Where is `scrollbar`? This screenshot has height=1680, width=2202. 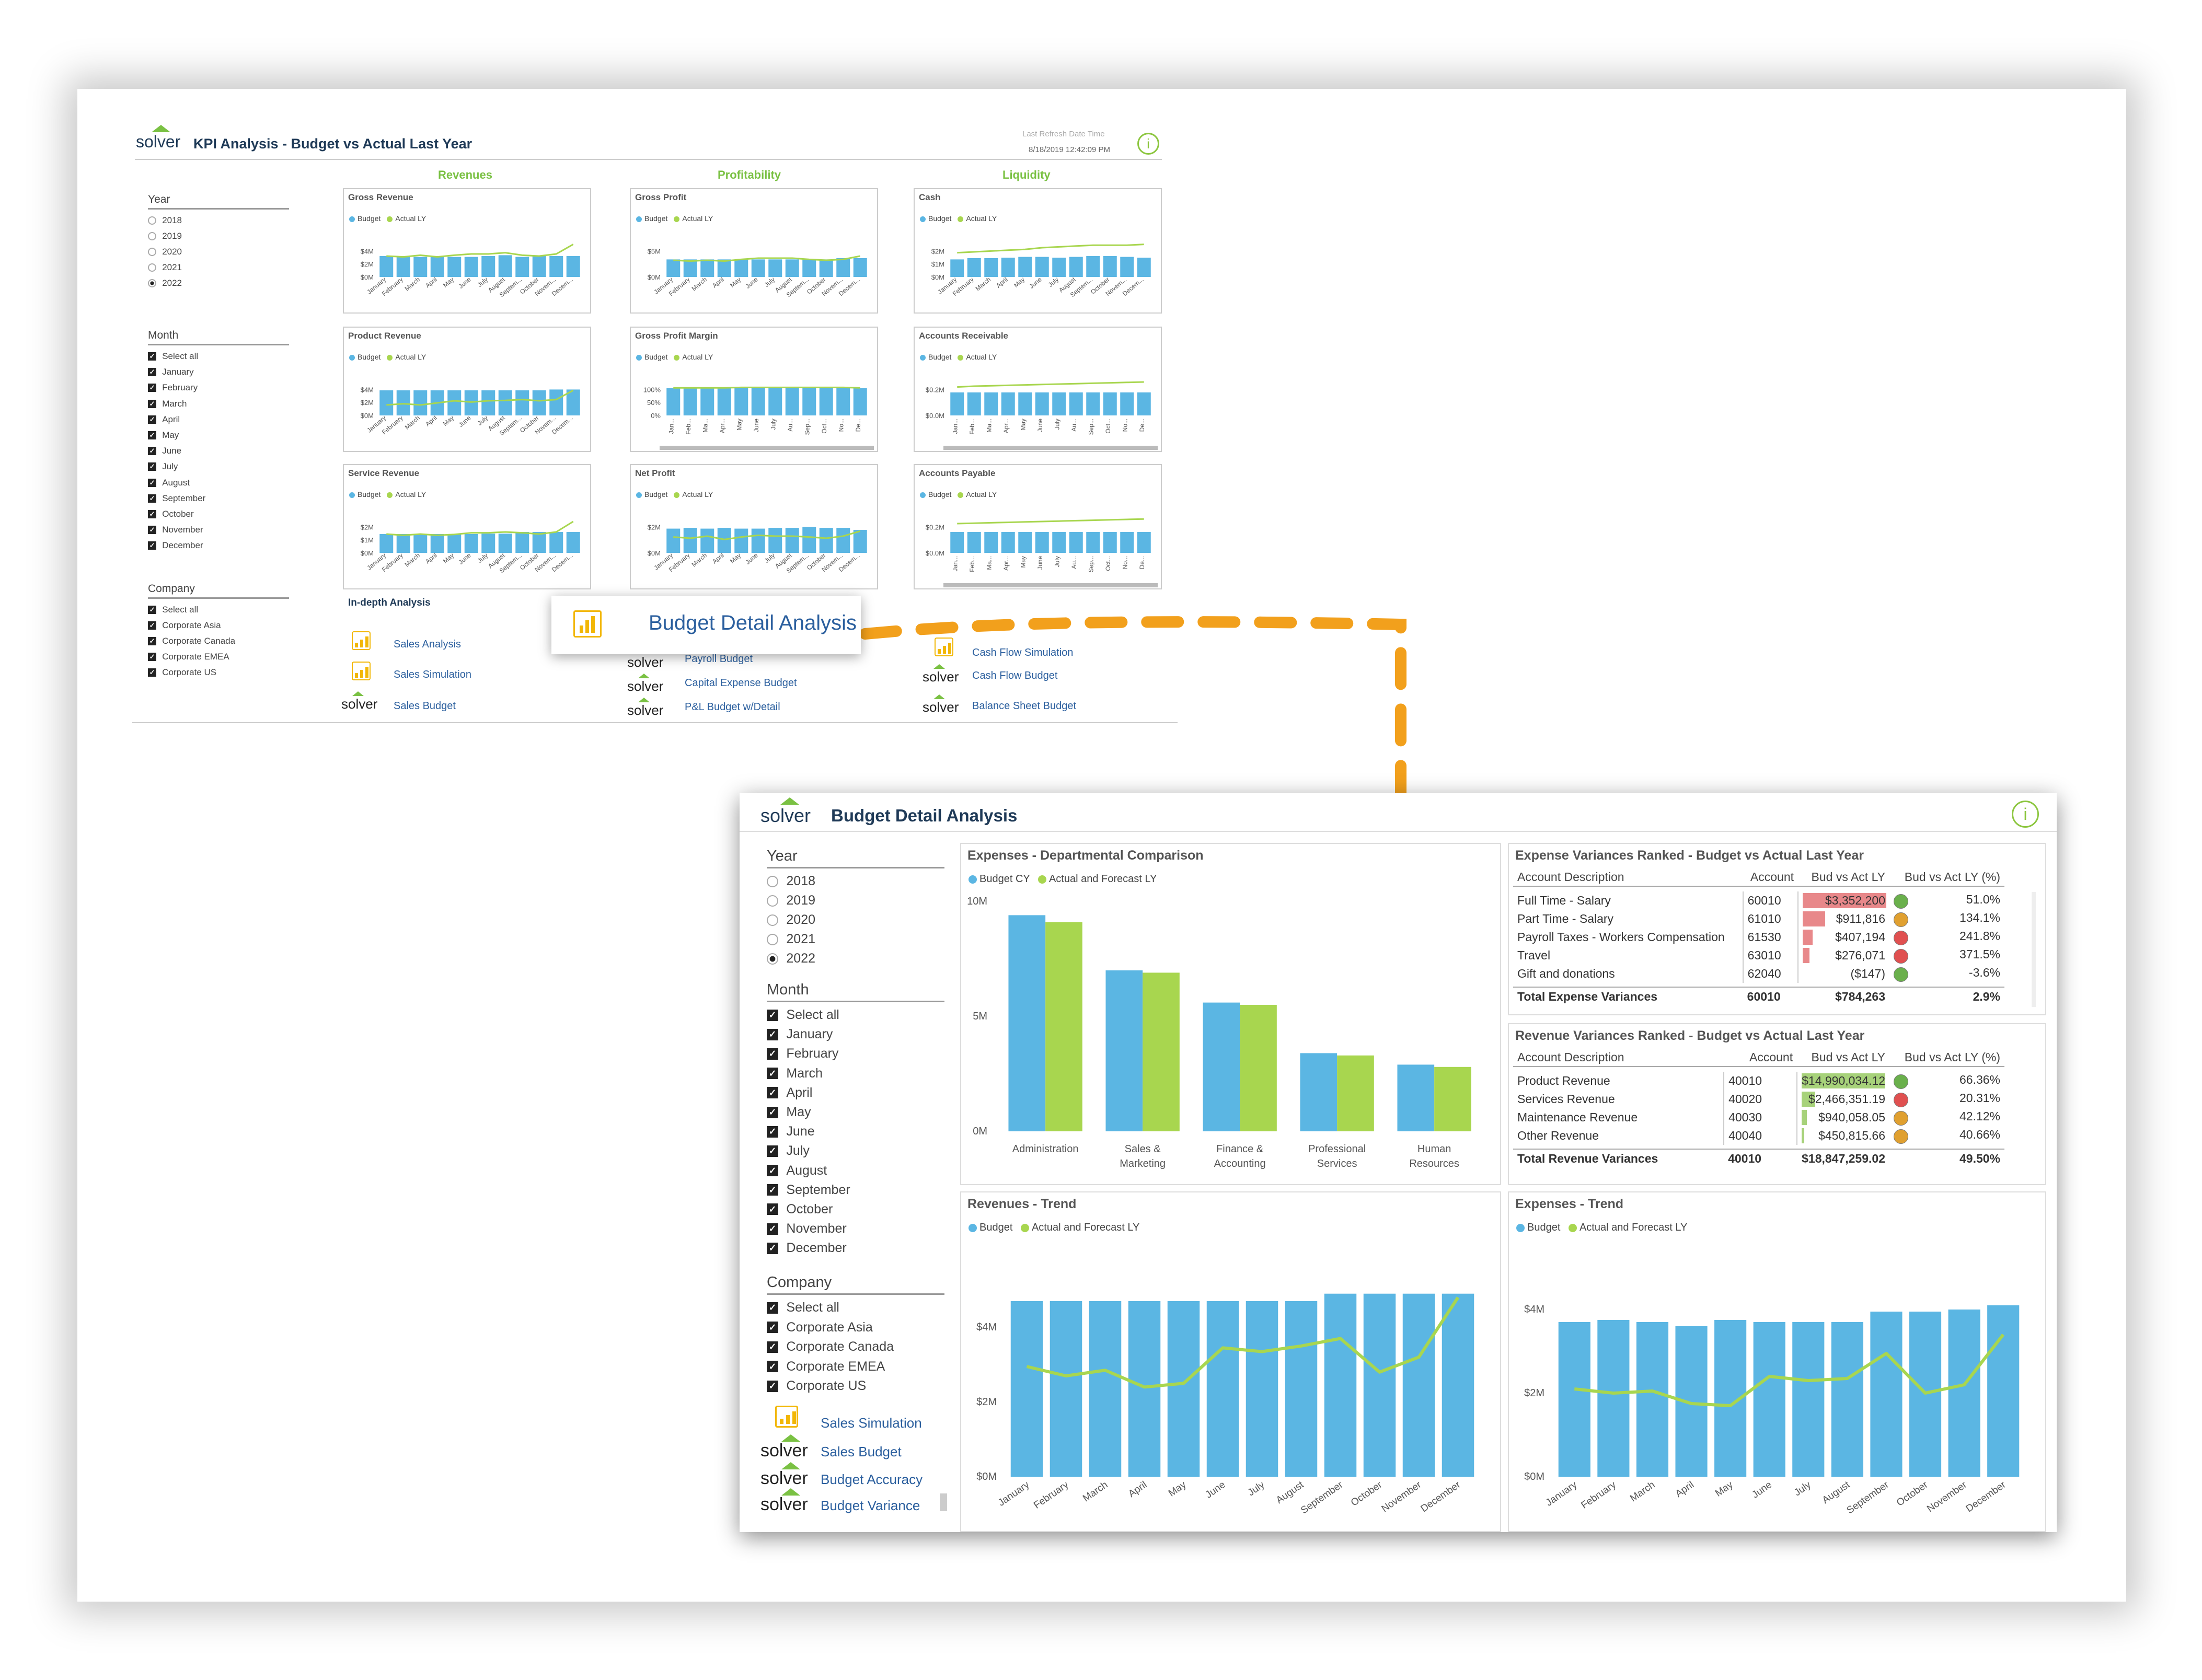 scrollbar is located at coordinates (1050, 448).